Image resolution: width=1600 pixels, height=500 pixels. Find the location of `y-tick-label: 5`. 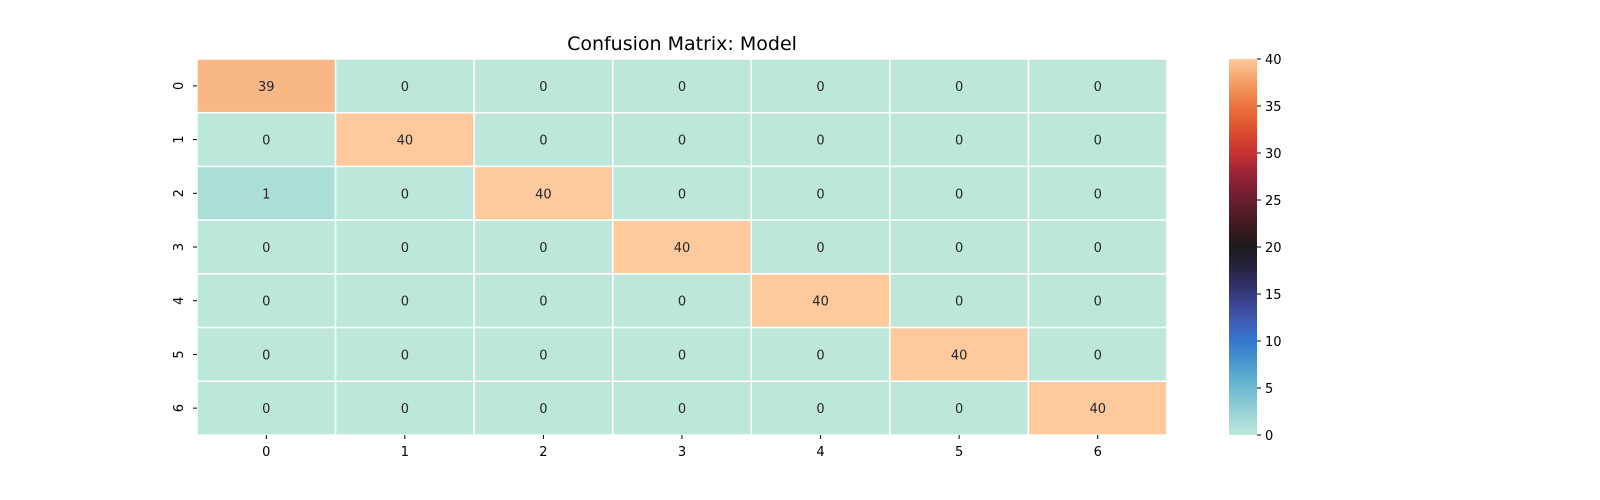

y-tick-label: 5 is located at coordinates (179, 354).